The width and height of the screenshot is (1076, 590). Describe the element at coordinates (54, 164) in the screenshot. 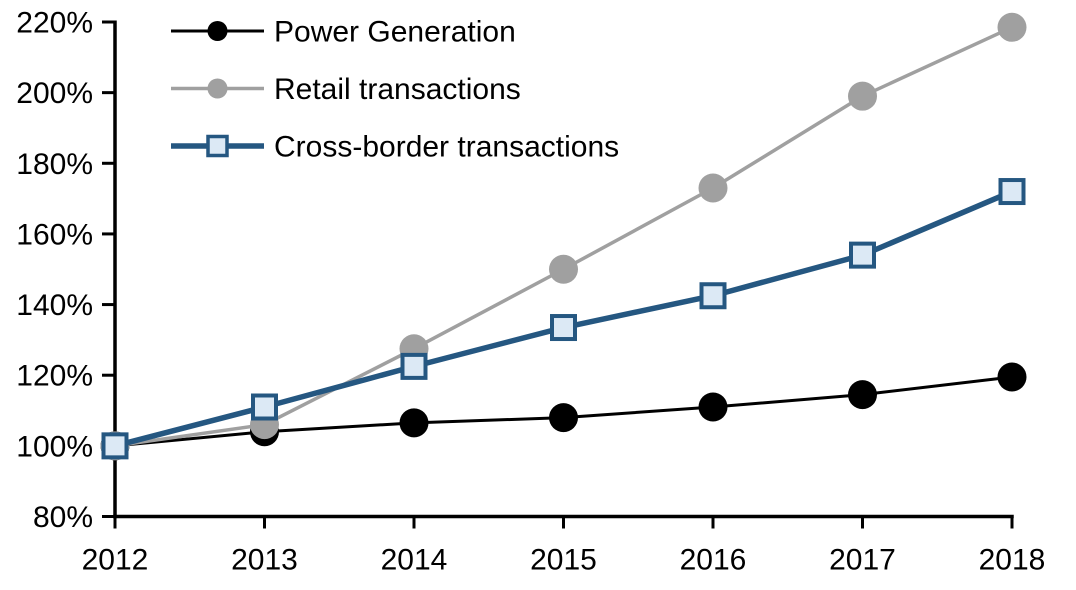

I see `y-tick-label: 180%` at that location.